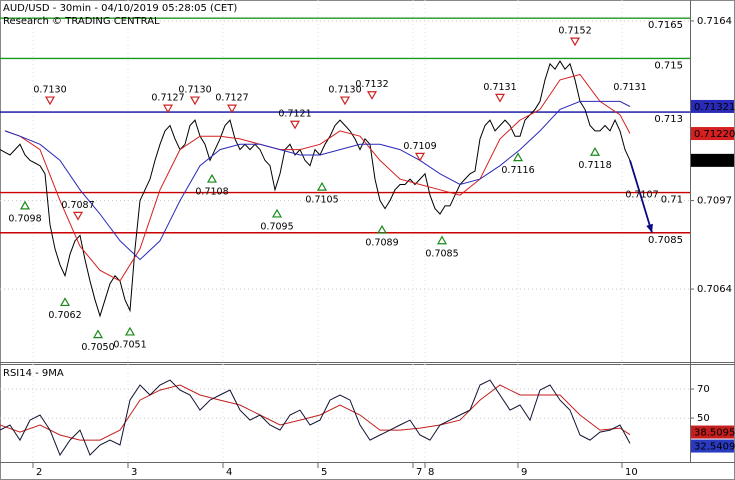 The height and width of the screenshot is (480, 735). What do you see at coordinates (714, 201) in the screenshot?
I see `y-tick-label: 0.7097` at bounding box center [714, 201].